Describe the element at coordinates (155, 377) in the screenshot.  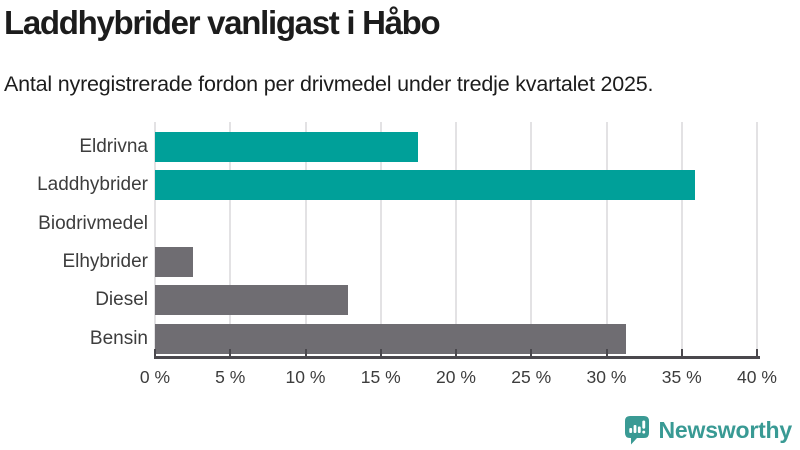
I see `x-axis-tick-label: 0 %` at that location.